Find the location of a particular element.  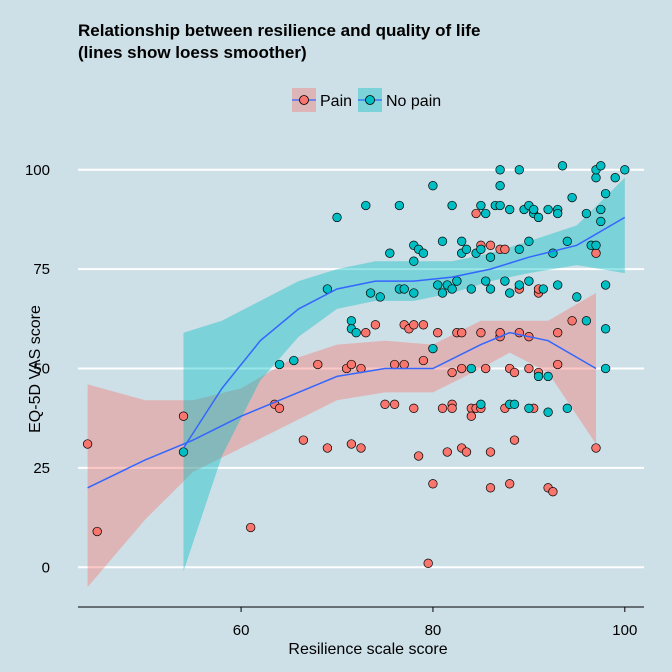

x-axis-title: Resilience scale score is located at coordinates (367, 649).